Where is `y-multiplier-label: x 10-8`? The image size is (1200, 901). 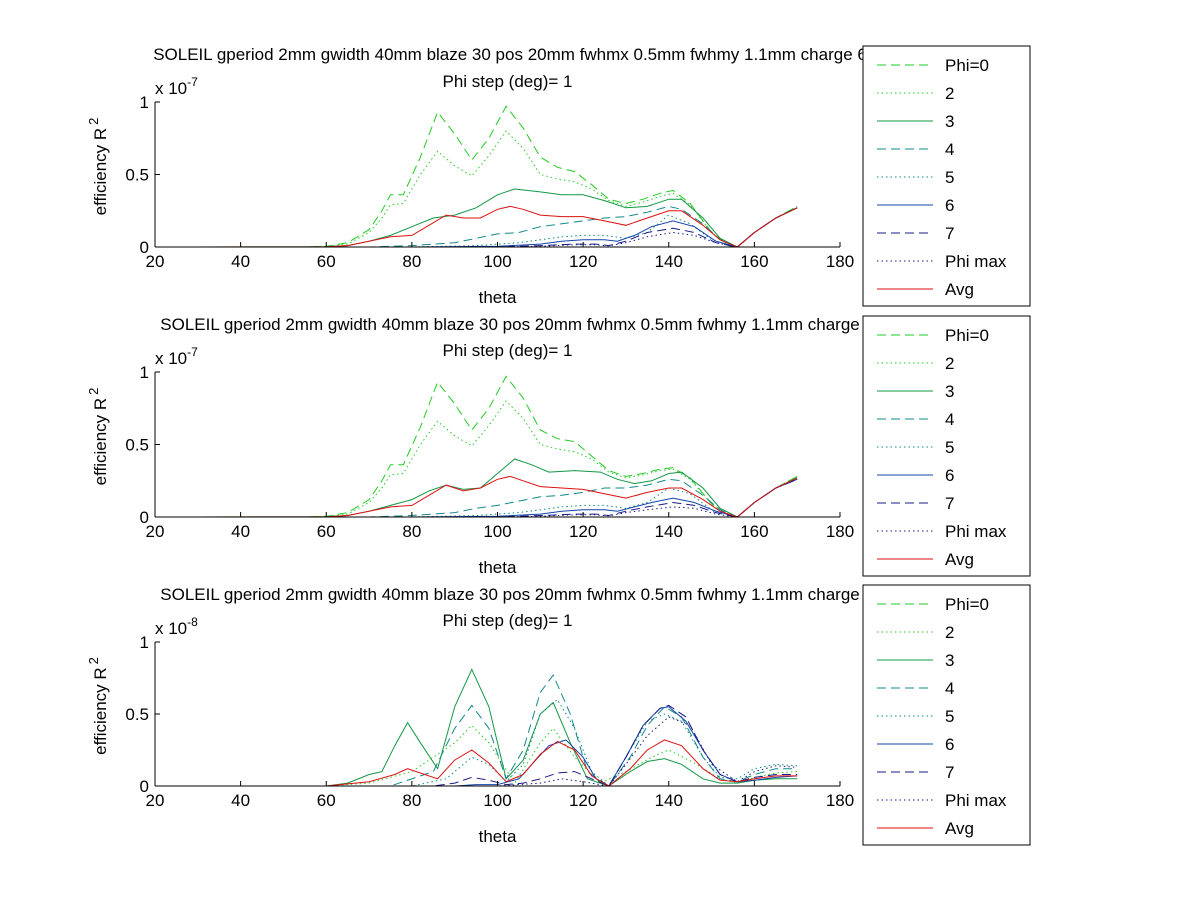
y-multiplier-label: x 10-8 is located at coordinates (176, 626).